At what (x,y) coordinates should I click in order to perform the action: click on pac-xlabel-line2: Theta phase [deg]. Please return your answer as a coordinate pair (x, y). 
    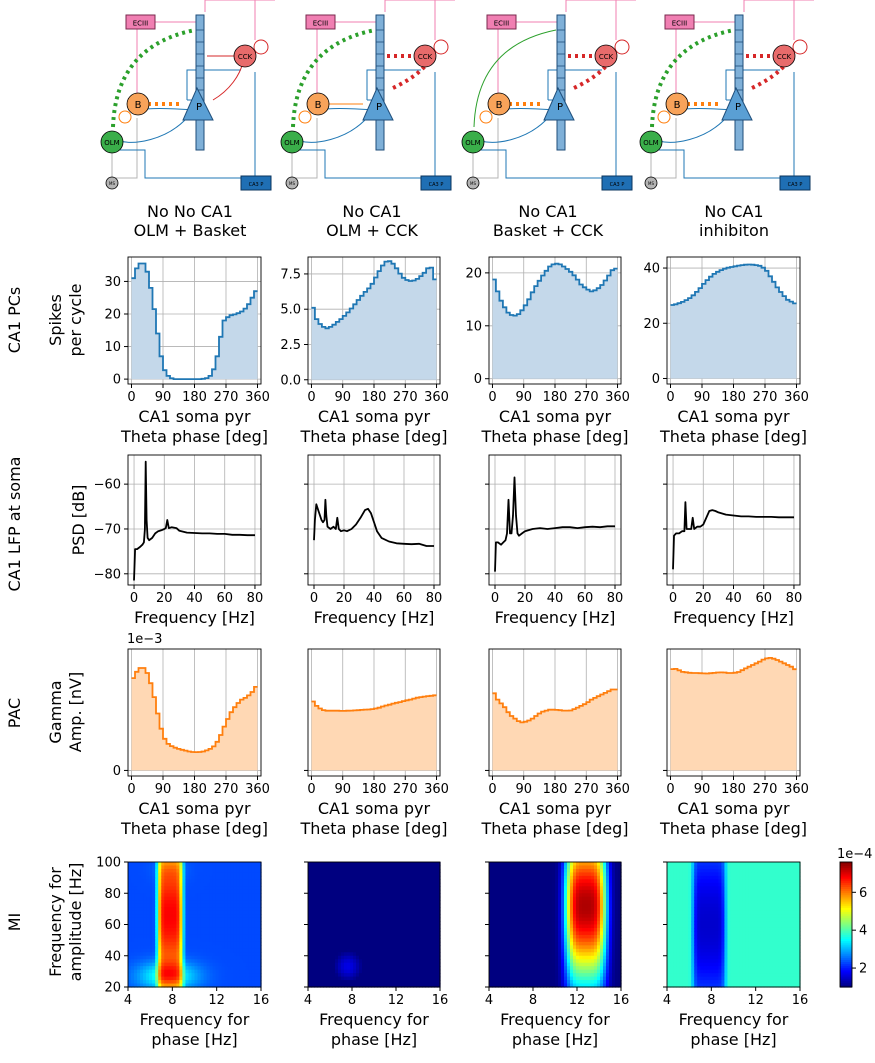
    Looking at the image, I should click on (555, 828).